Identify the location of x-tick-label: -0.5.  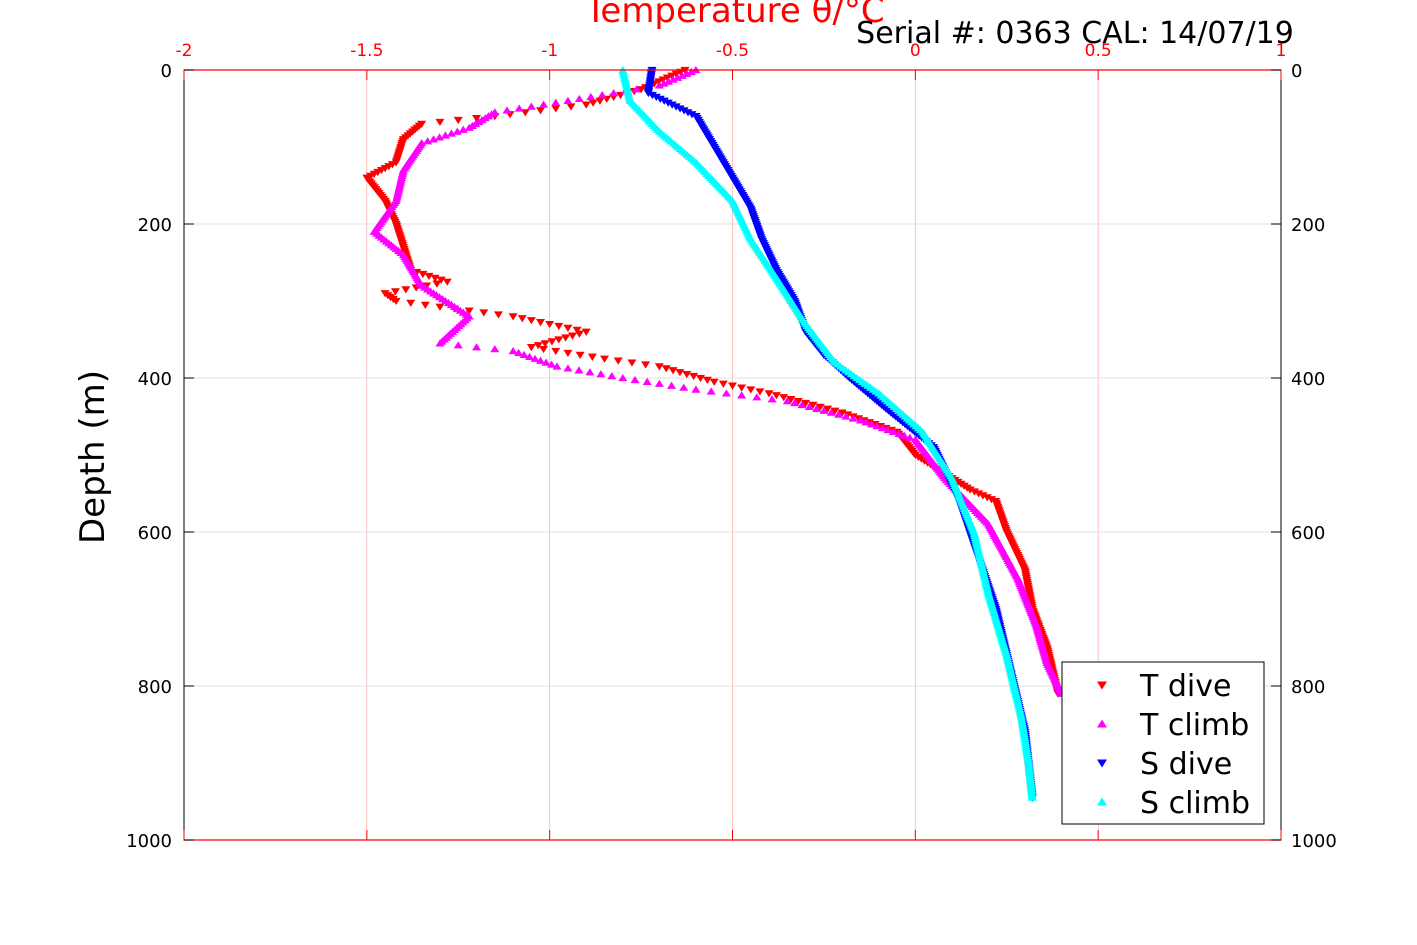
(732, 51).